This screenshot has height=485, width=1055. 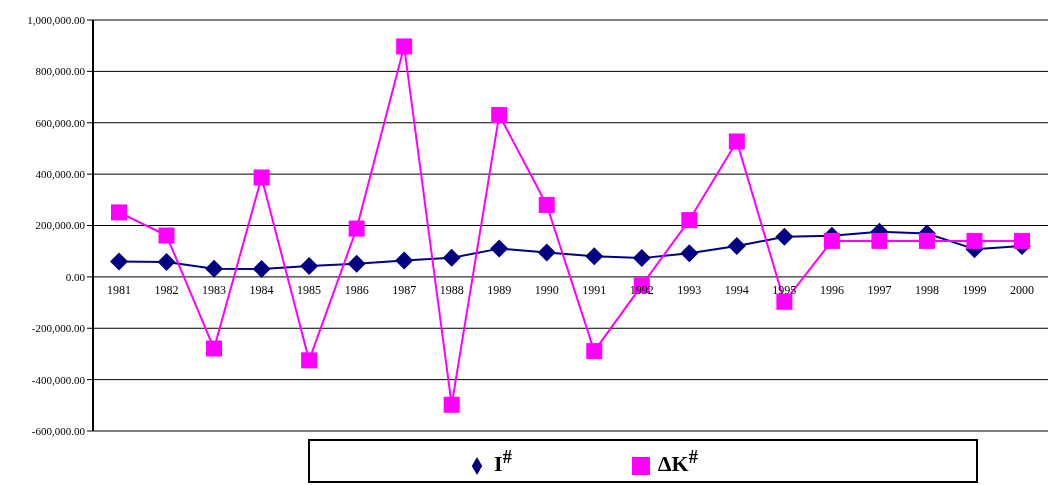 I want to click on x-tick-label: 1993, so click(x=689, y=289).